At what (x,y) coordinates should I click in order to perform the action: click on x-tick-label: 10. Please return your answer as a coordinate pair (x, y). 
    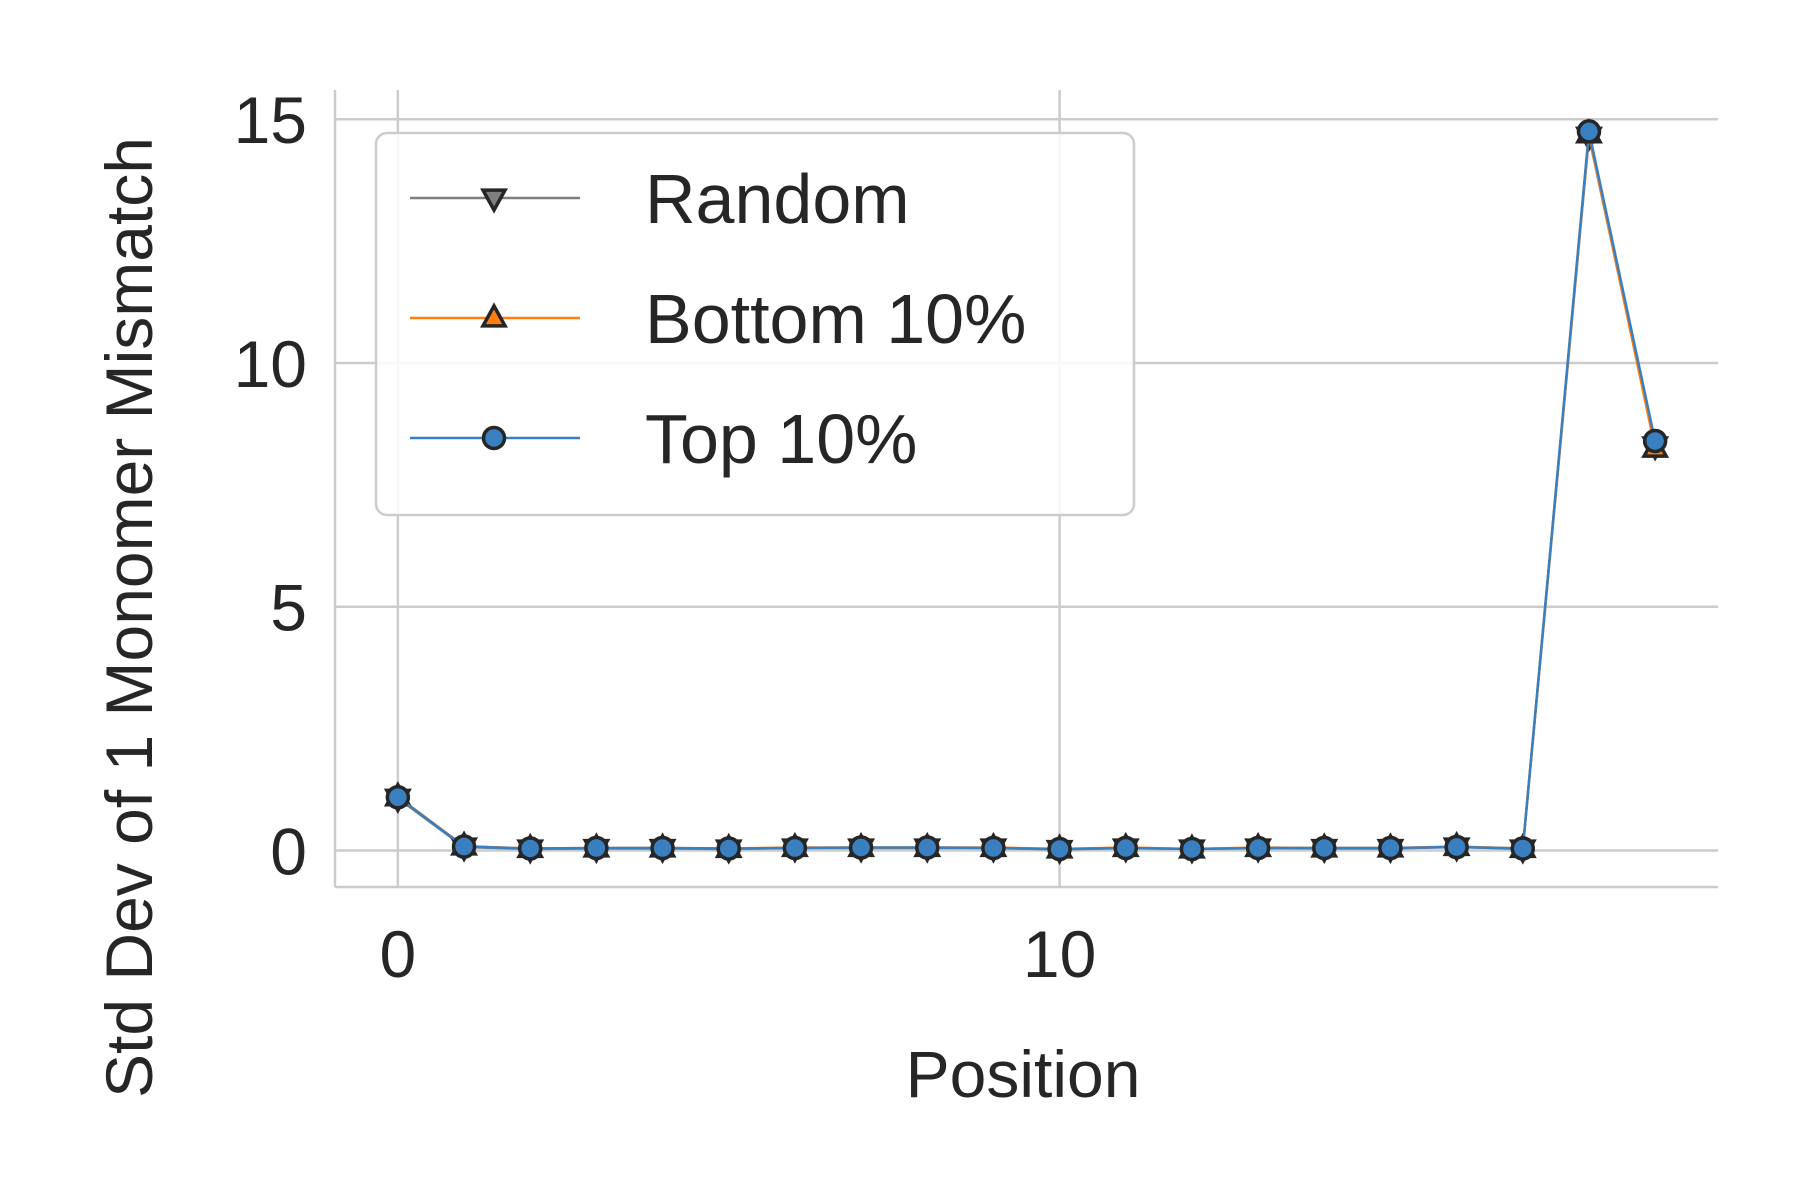
    Looking at the image, I should click on (1059, 954).